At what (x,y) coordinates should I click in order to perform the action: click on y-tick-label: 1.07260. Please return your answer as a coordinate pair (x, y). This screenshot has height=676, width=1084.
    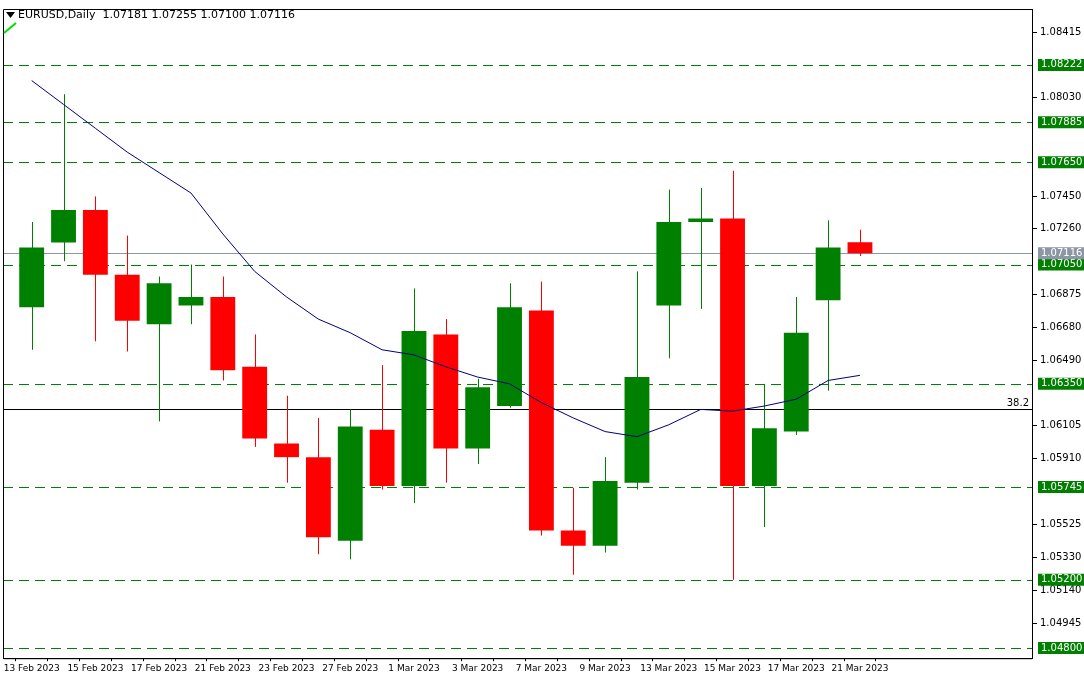
    Looking at the image, I should click on (1061, 228).